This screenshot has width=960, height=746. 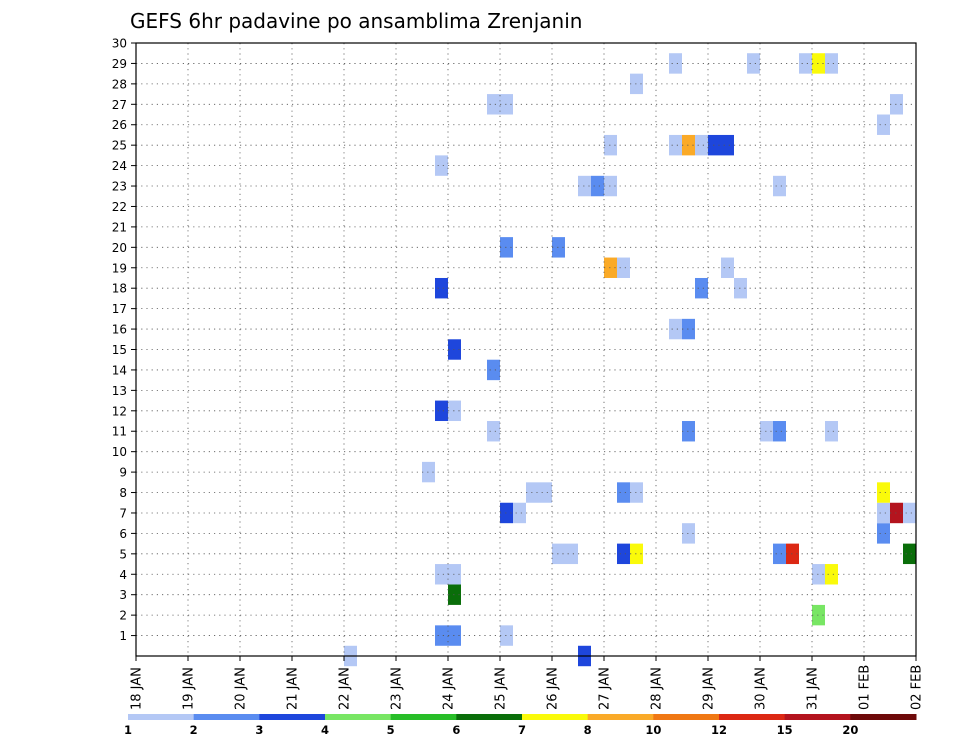 What do you see at coordinates (123, 636) in the screenshot?
I see `y-tick-label: 1` at bounding box center [123, 636].